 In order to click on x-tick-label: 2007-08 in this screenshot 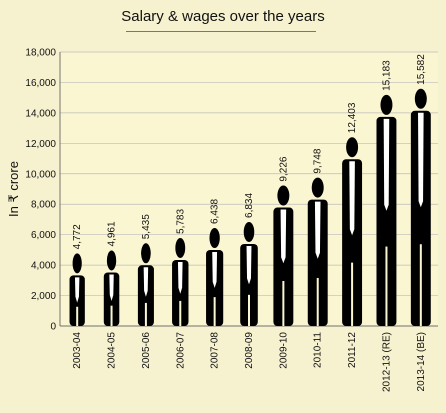, I will do `click(215, 350)`.